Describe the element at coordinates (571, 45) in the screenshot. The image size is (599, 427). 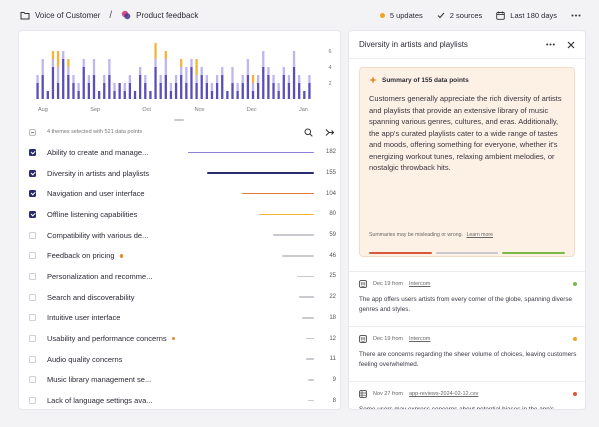
I see `close-icon` at that location.